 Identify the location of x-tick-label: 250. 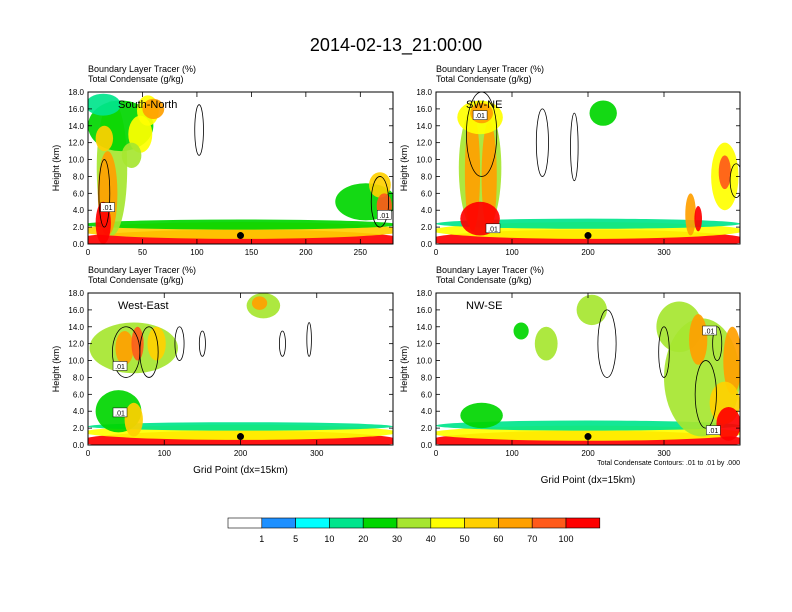
(361, 252).